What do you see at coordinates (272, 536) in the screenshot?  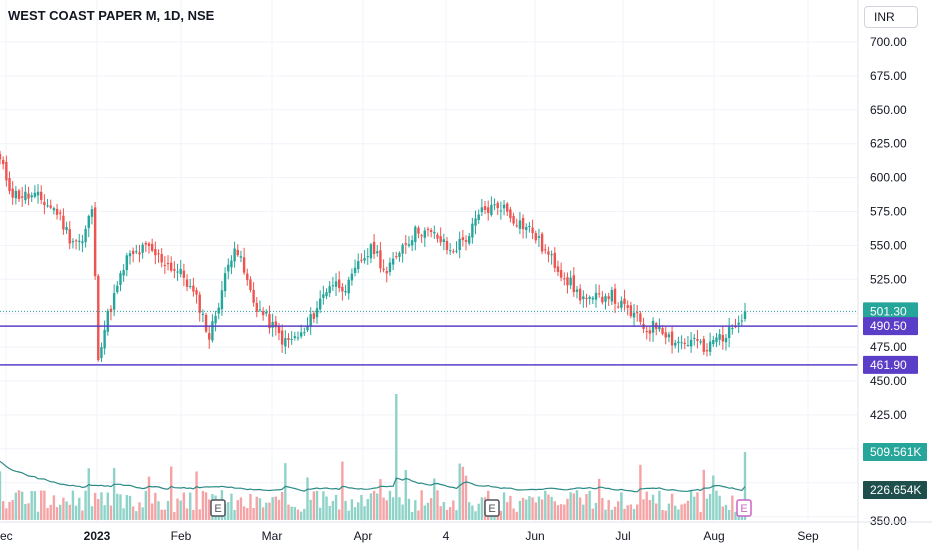 I see `time-tick-label: Mar` at bounding box center [272, 536].